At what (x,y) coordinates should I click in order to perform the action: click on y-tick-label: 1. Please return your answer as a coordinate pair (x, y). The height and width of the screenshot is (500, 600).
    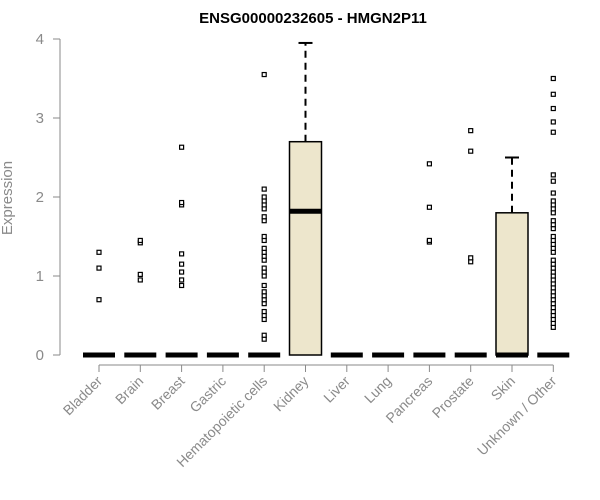
    Looking at the image, I should click on (40, 276).